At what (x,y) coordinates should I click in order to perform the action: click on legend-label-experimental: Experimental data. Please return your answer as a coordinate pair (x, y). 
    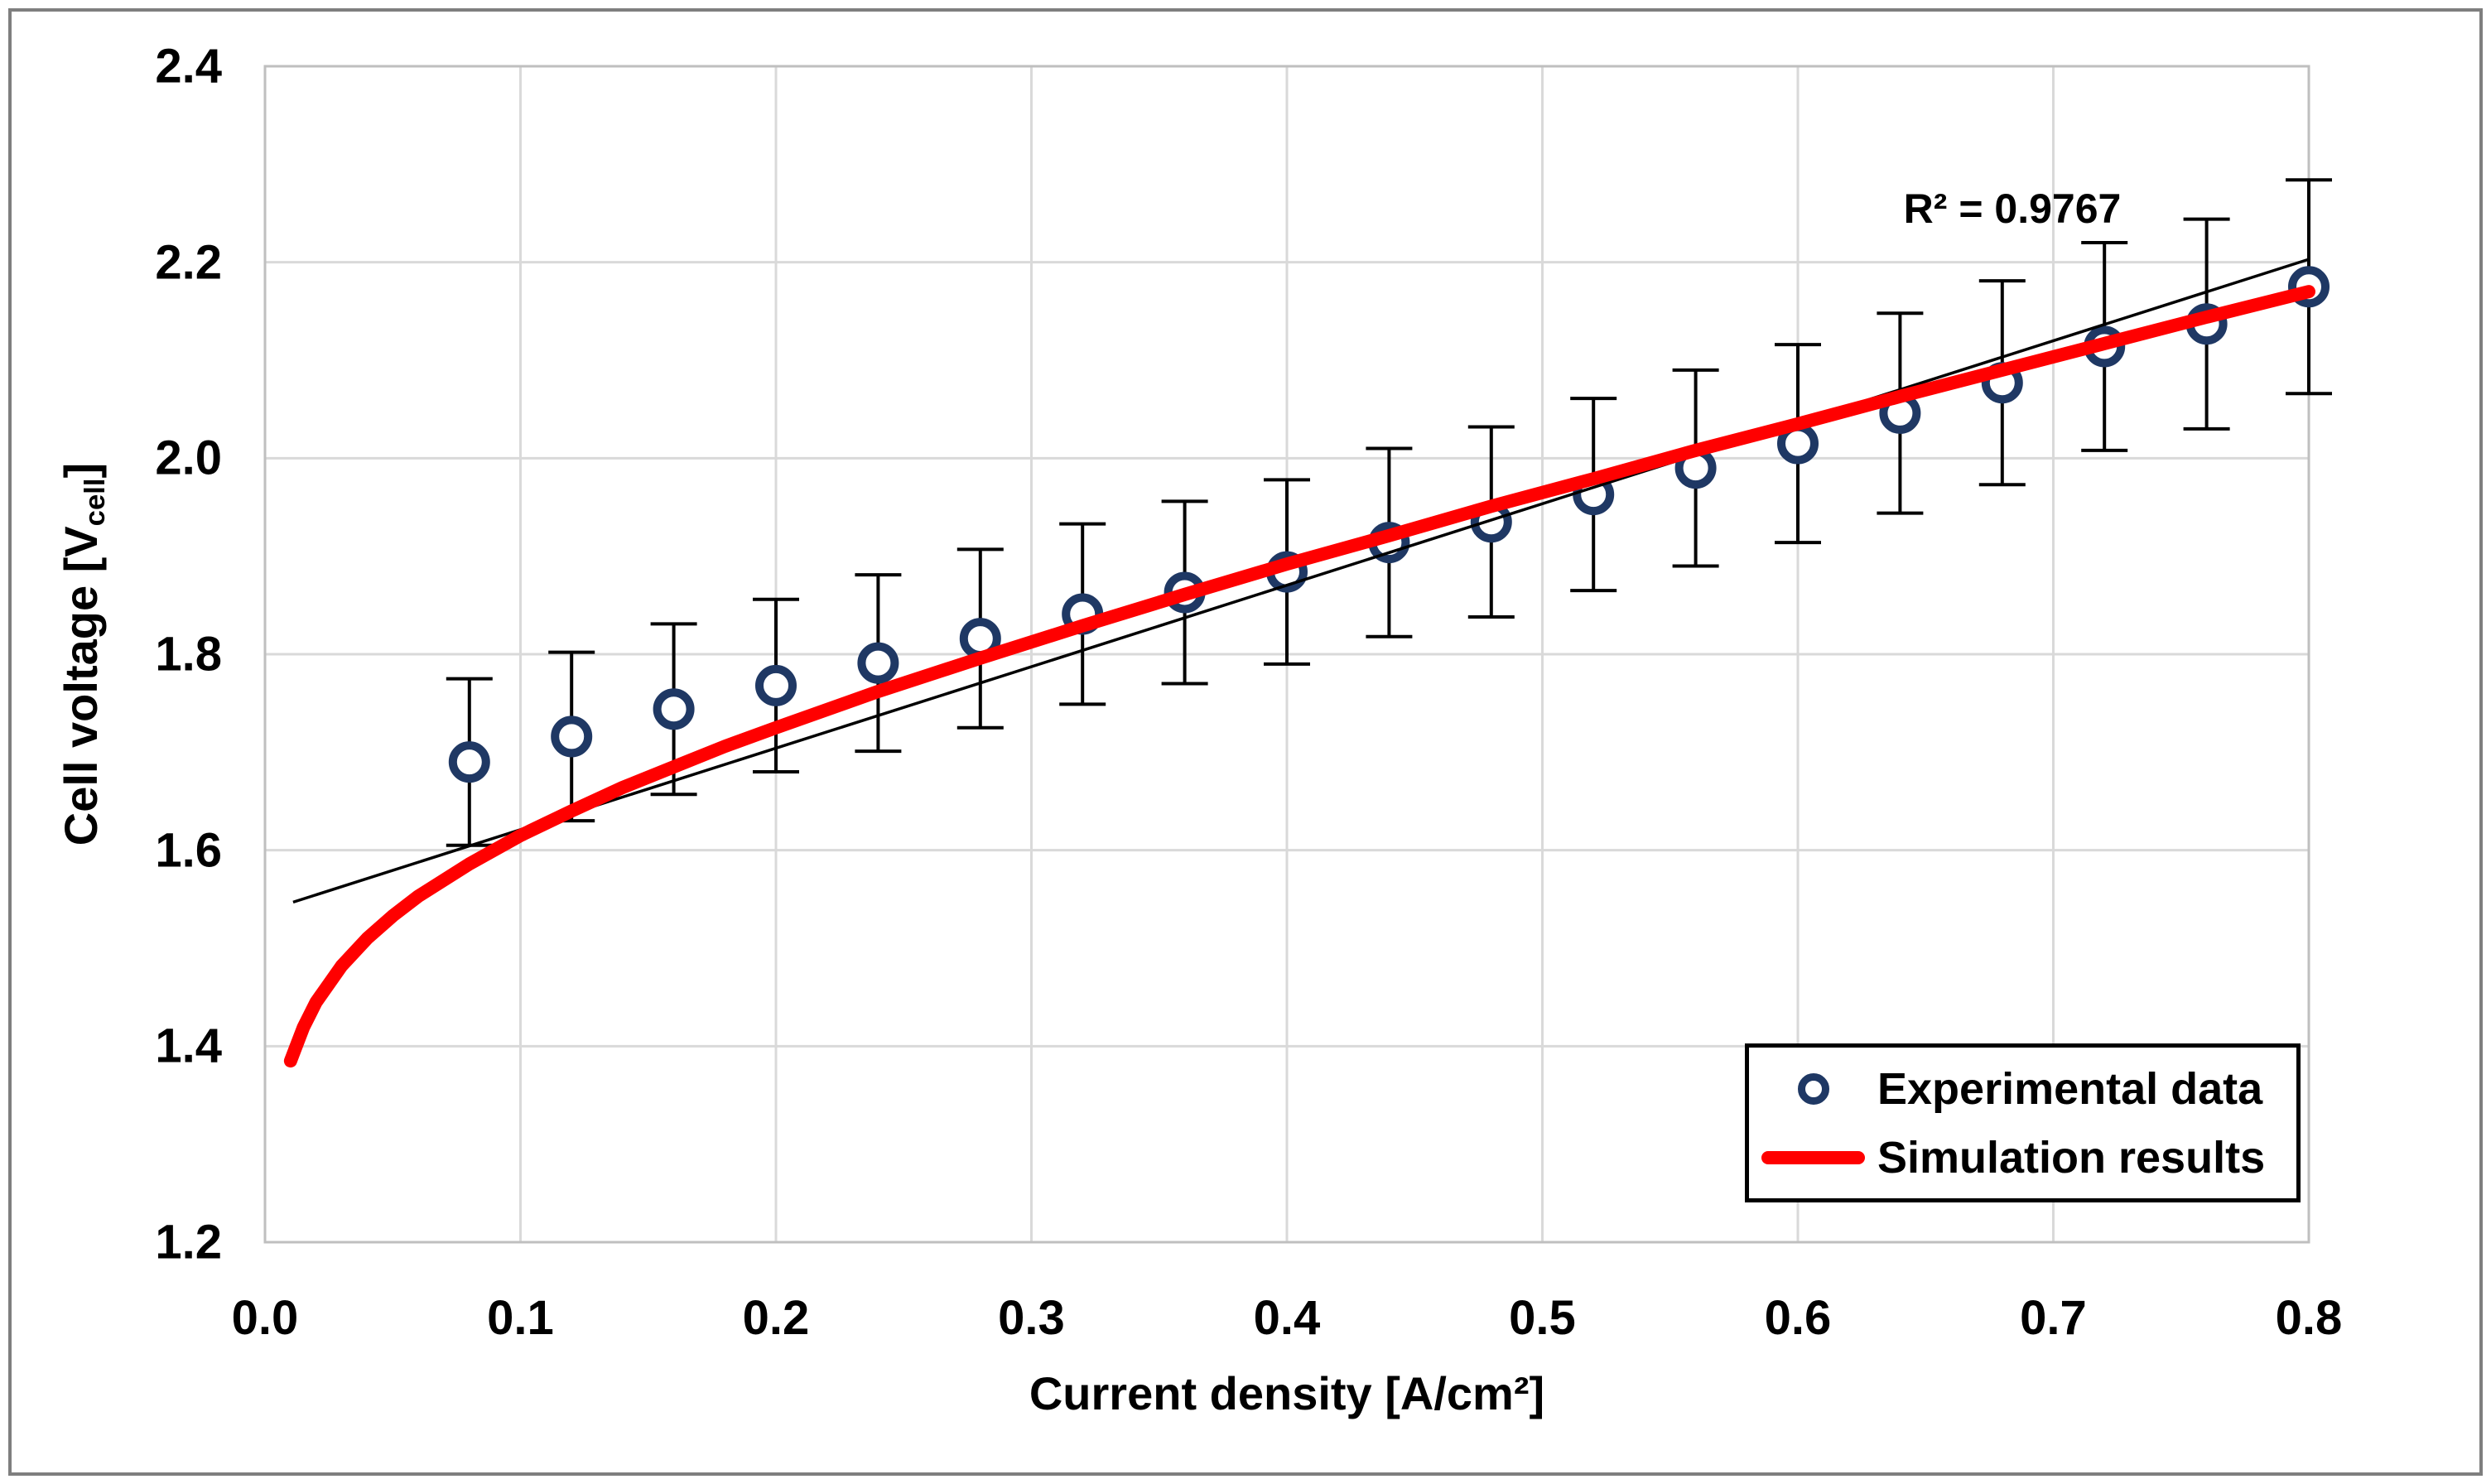
    Looking at the image, I should click on (2070, 1088).